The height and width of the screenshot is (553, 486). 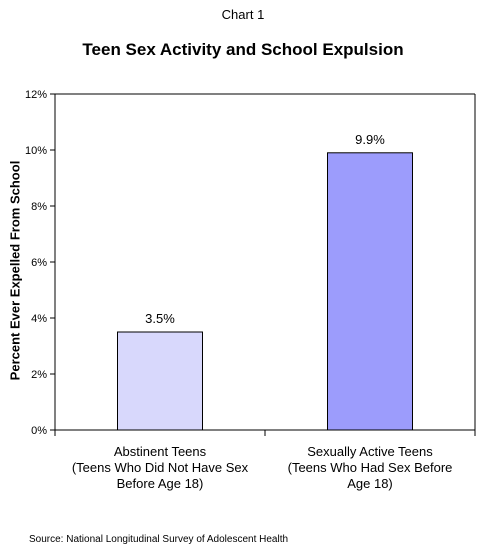 What do you see at coordinates (39, 263) in the screenshot?
I see `y-tick-label: 6%` at bounding box center [39, 263].